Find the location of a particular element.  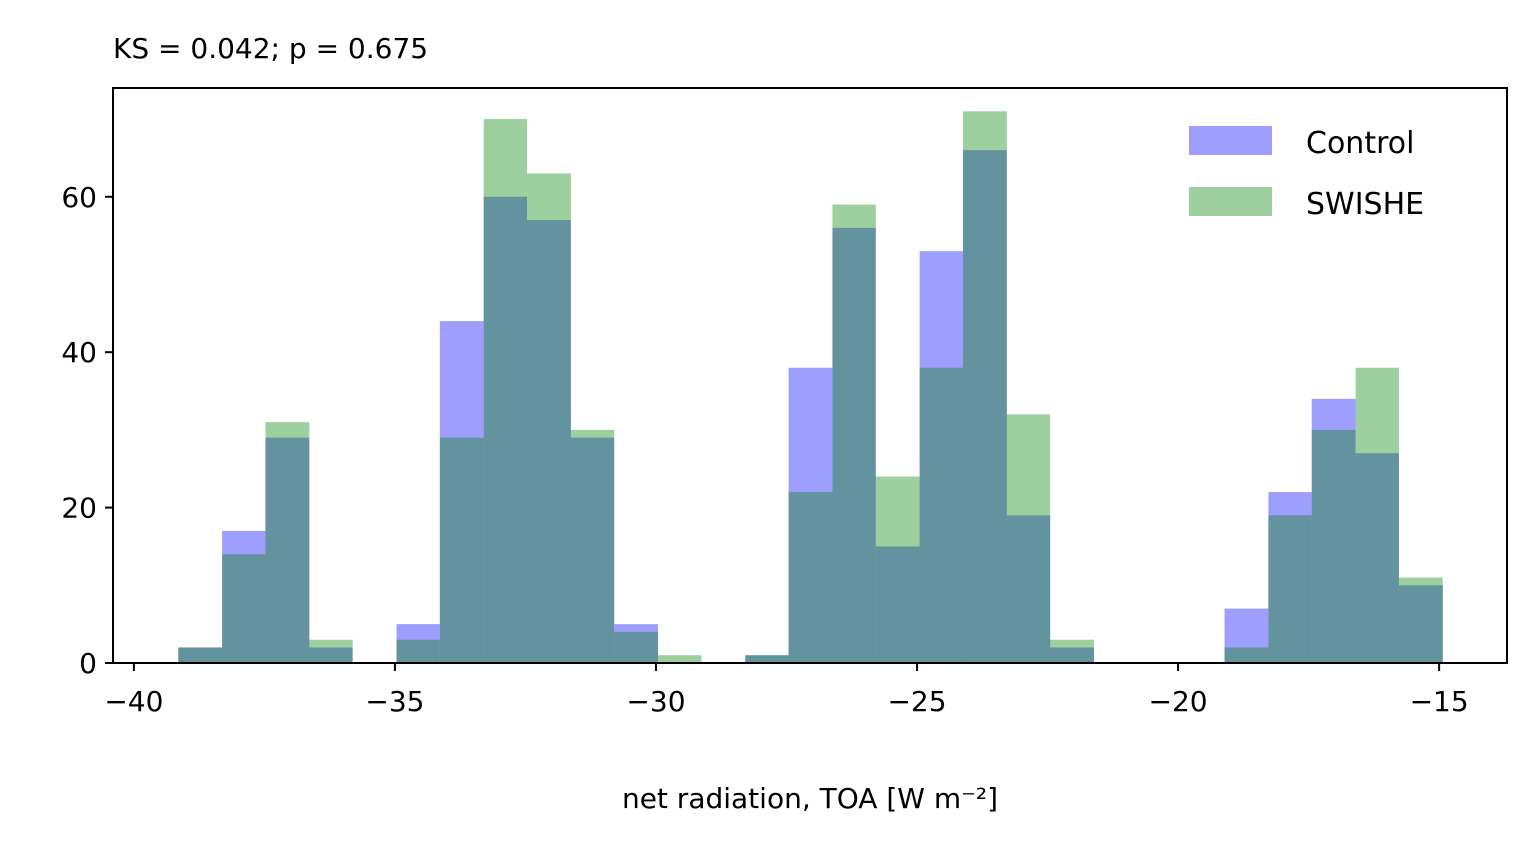

x-tick-label: −30 is located at coordinates (655, 701).